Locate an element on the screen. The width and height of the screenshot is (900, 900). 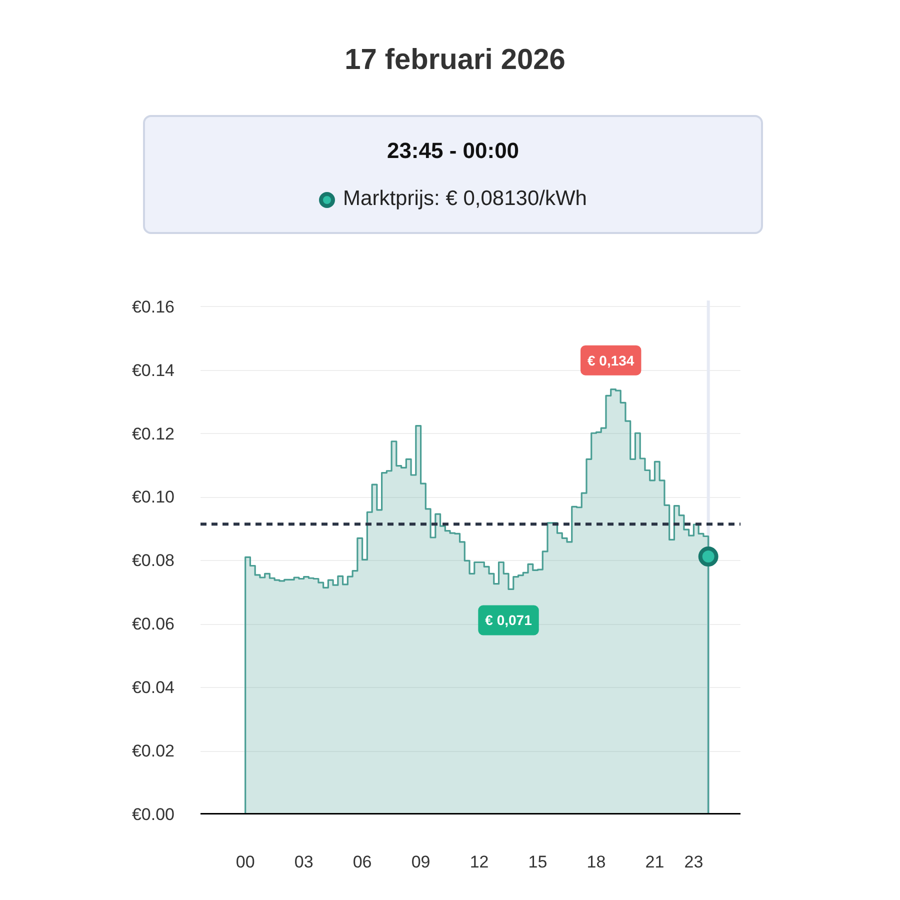
y-tick-label: €0.10 is located at coordinates (153, 497).